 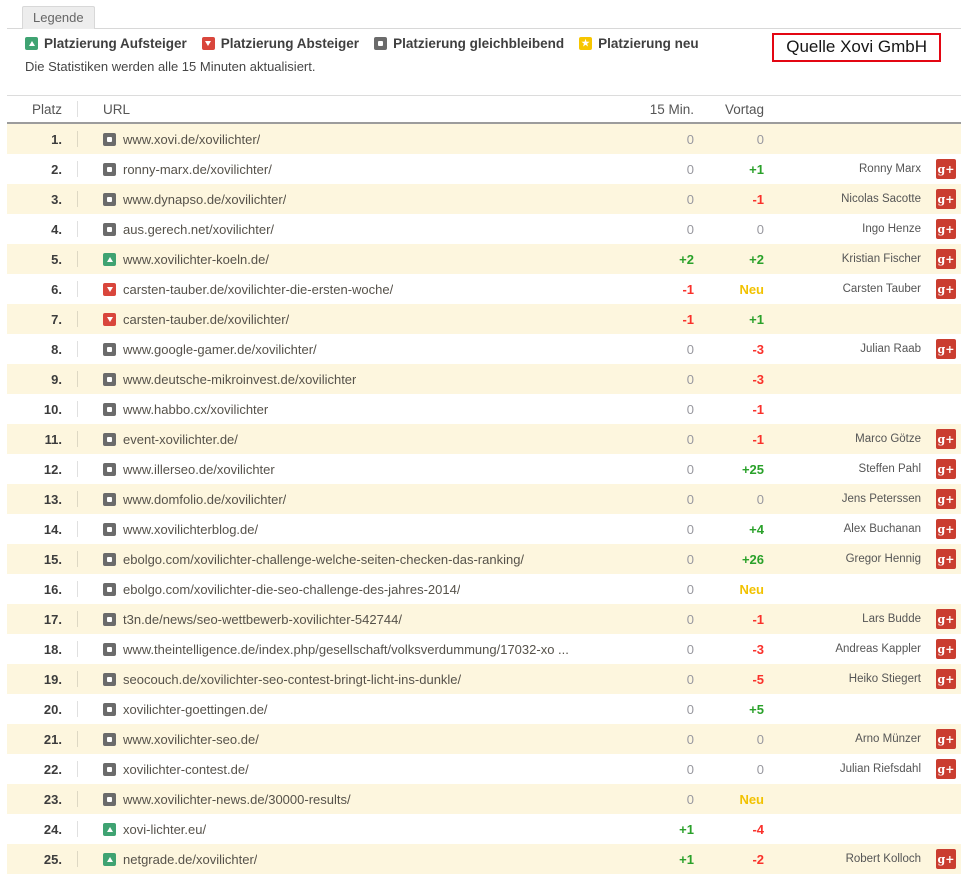 What do you see at coordinates (346, 139) in the screenshot?
I see `url-cell: www.xovi.de/xovilichter/` at bounding box center [346, 139].